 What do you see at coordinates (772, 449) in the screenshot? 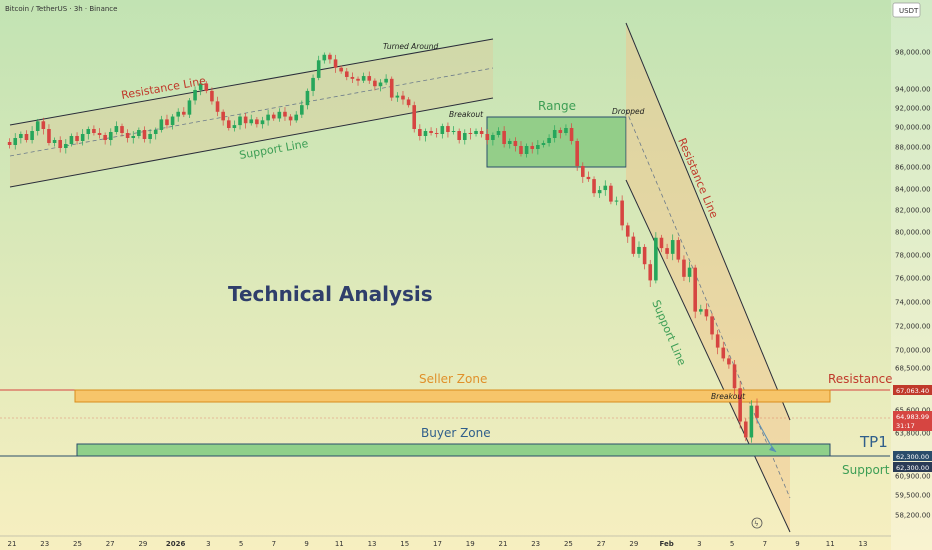
I see `projection-arrow-head` at bounding box center [772, 449].